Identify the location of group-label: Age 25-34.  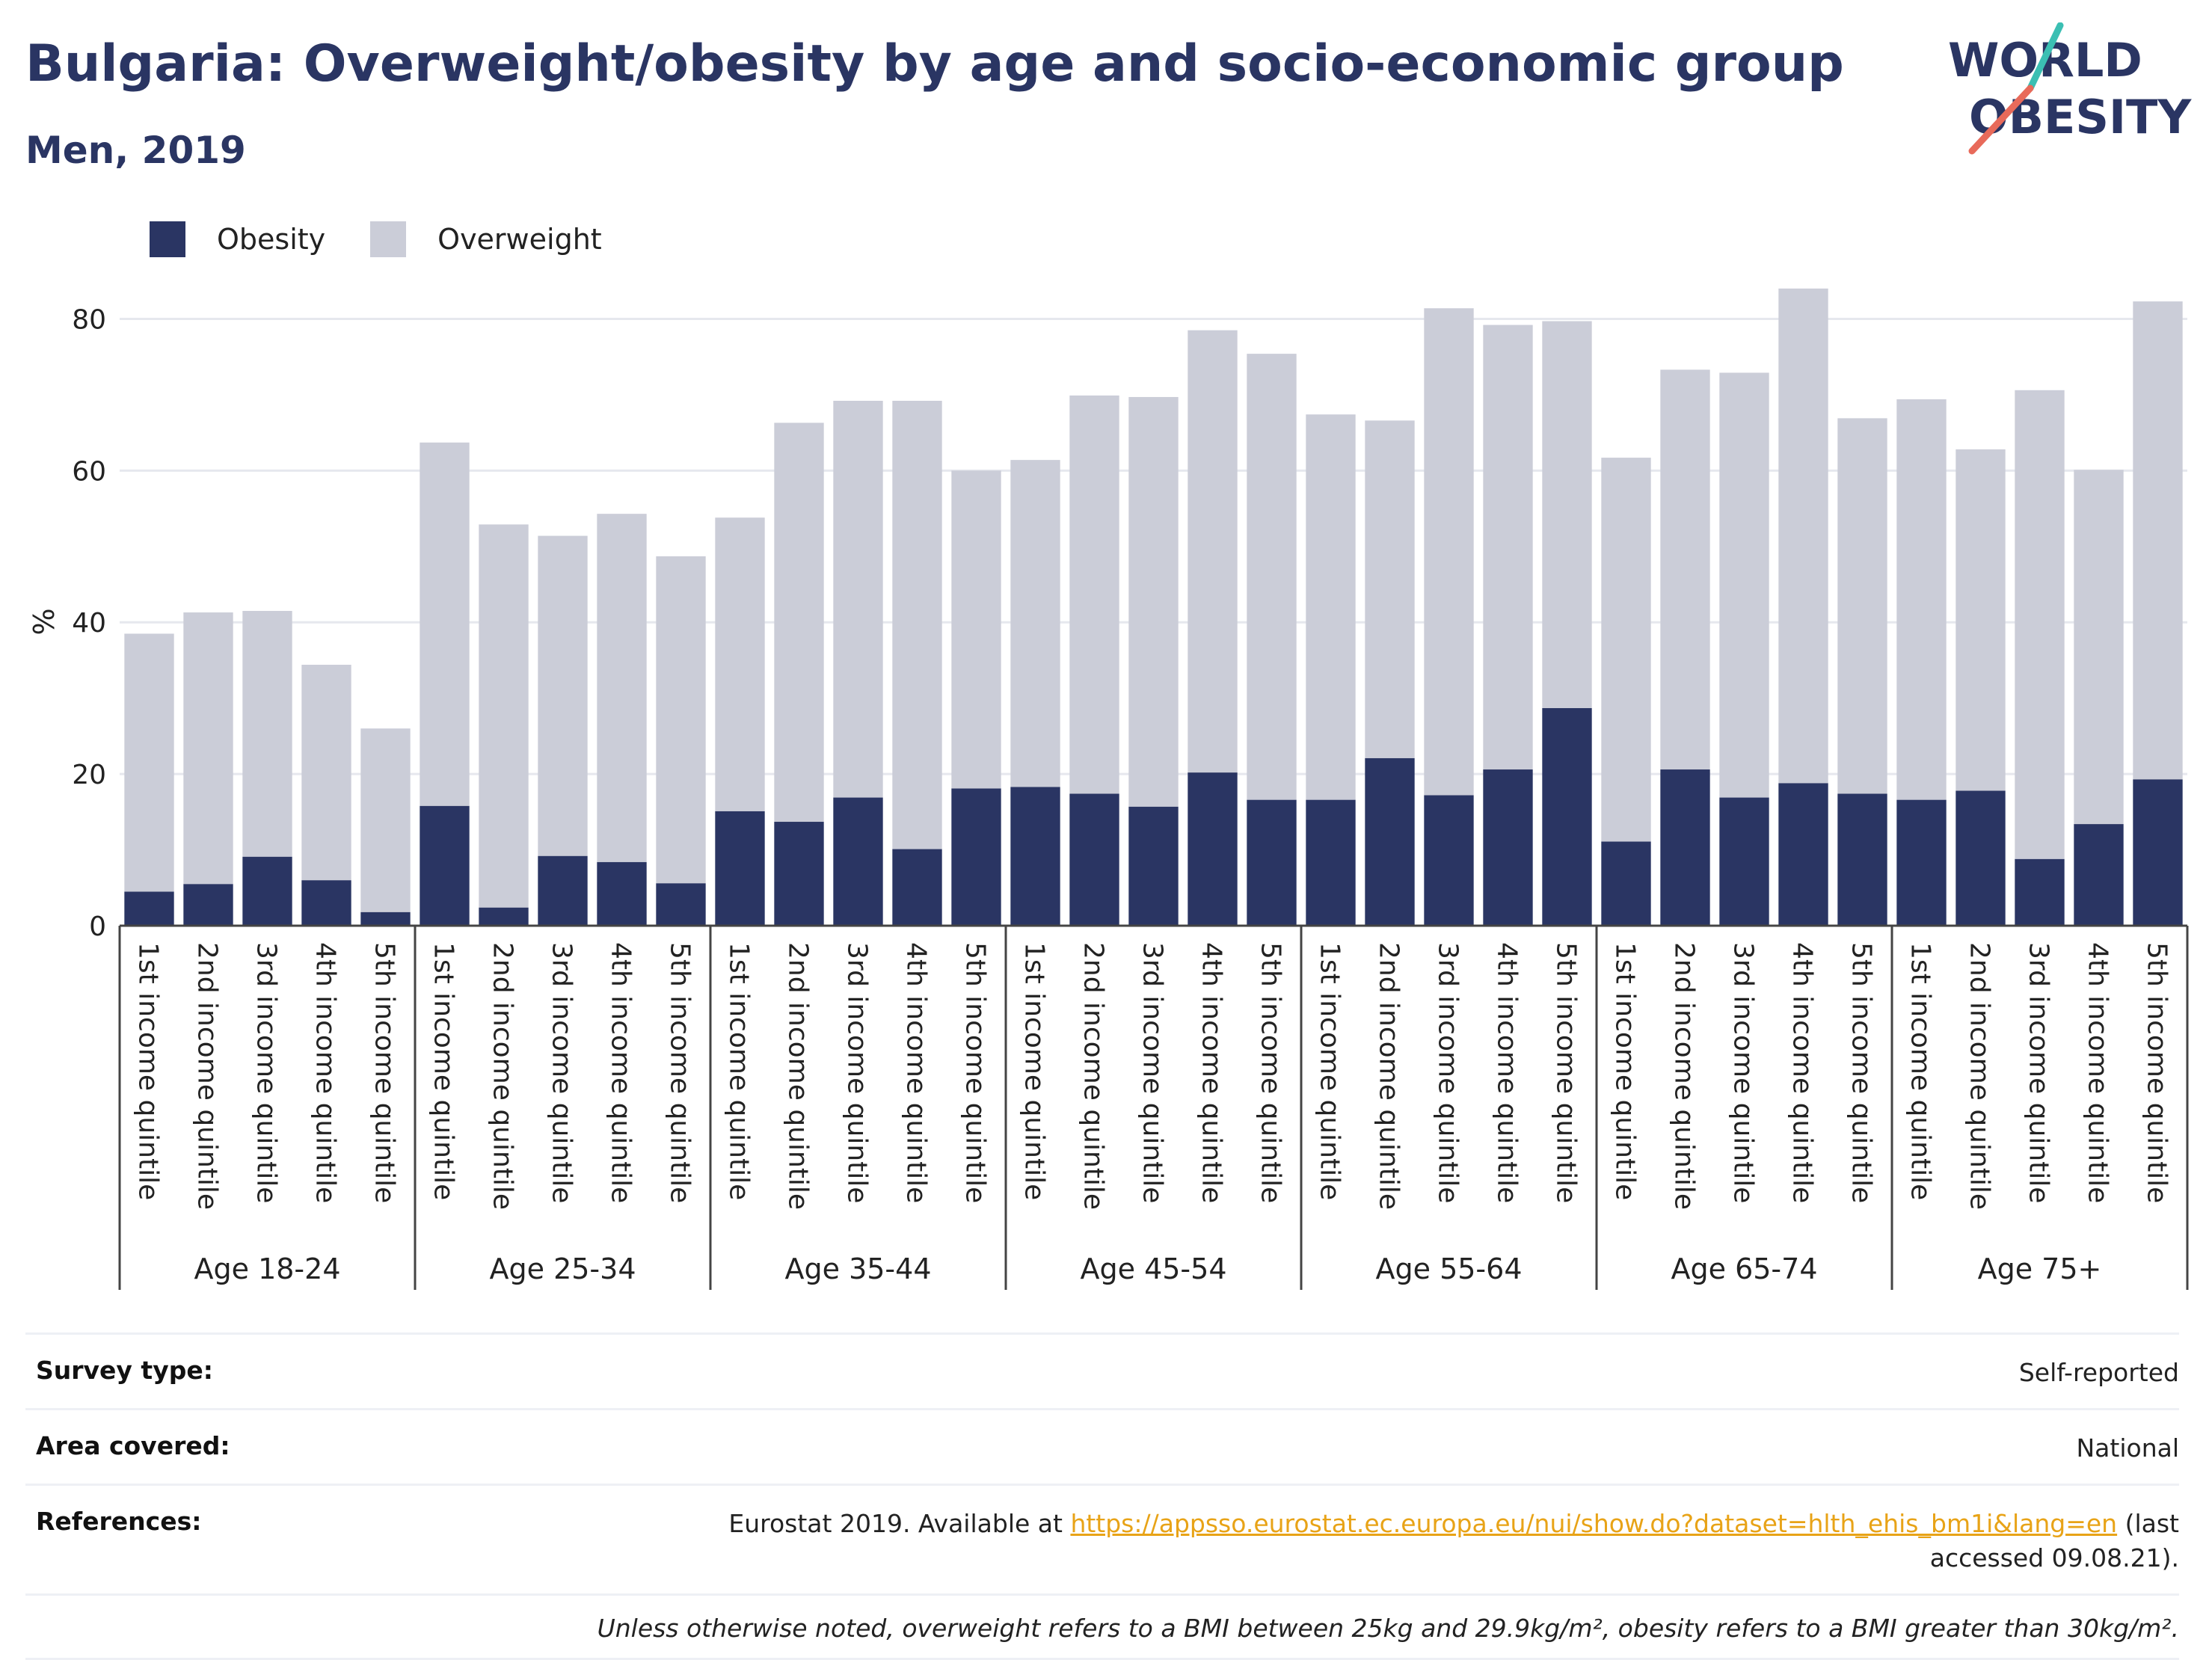
(563, 1268).